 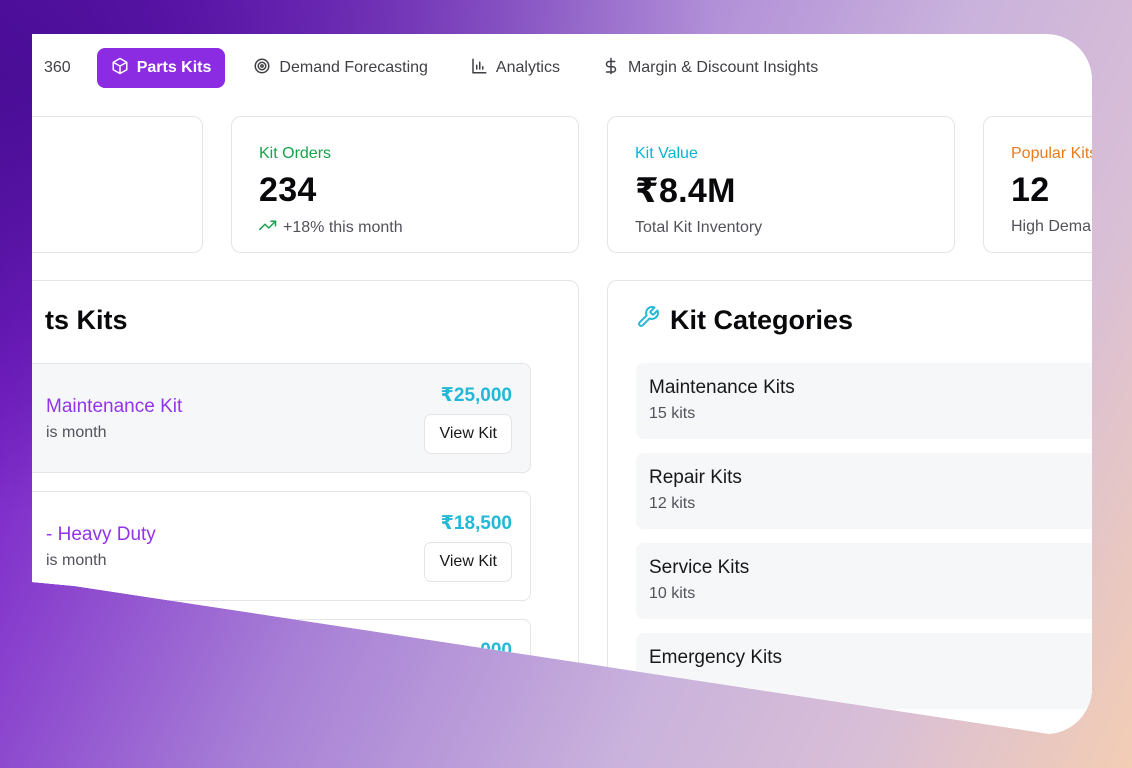 What do you see at coordinates (353, 67) in the screenshot?
I see `tab-label: Demand Forecasting` at bounding box center [353, 67].